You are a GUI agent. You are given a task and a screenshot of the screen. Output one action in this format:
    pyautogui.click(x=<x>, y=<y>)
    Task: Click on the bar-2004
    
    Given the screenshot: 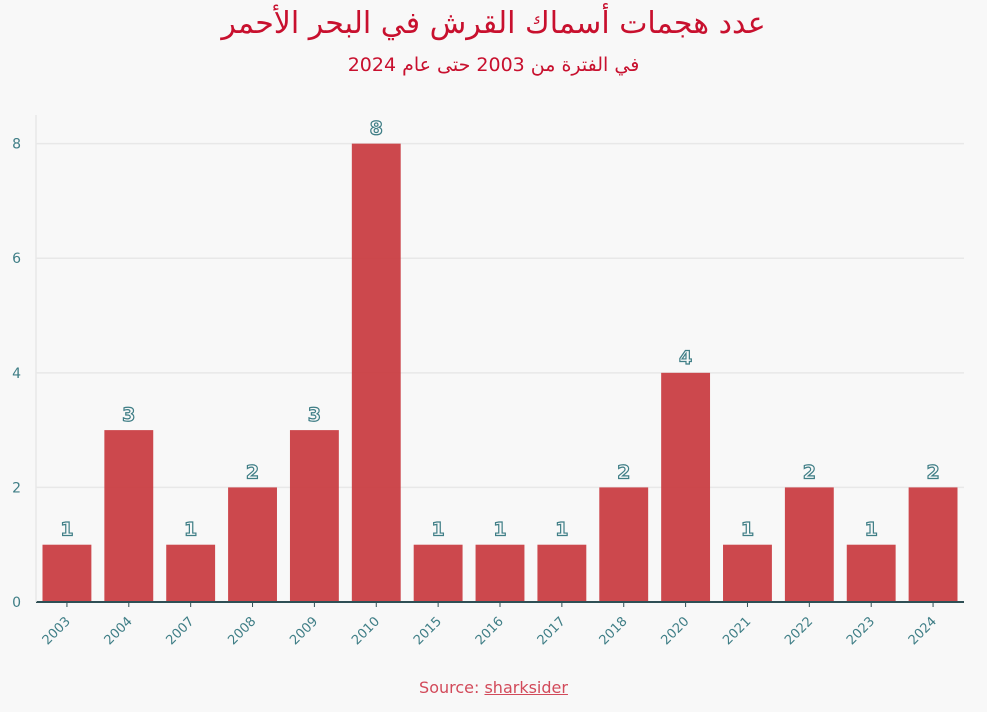 What is the action you would take?
    pyautogui.click(x=129, y=516)
    